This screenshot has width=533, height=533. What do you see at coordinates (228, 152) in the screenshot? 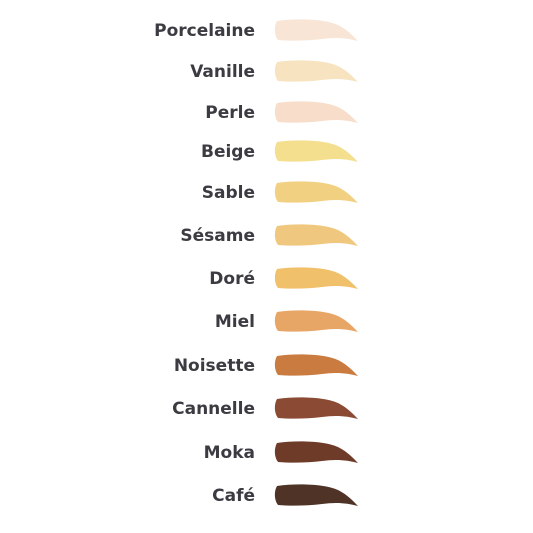
I see `shade-name: Beige` at bounding box center [228, 152].